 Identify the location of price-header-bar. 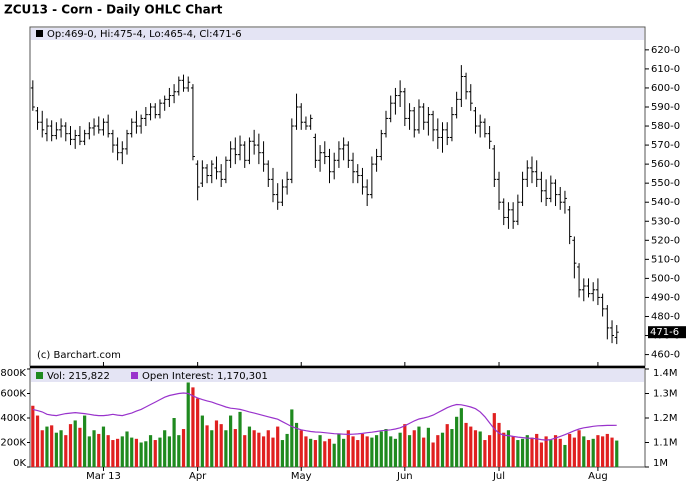
(337, 34).